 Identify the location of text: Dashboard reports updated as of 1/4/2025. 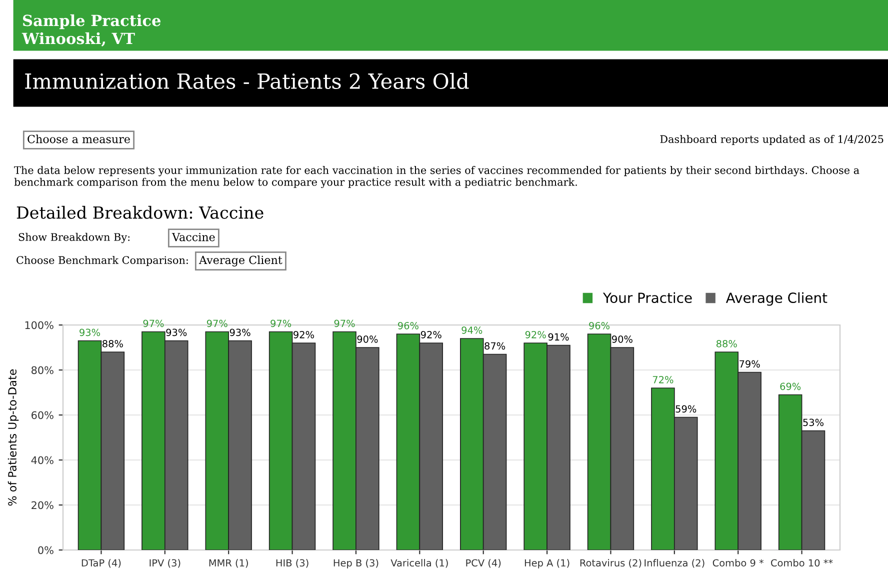
(772, 140).